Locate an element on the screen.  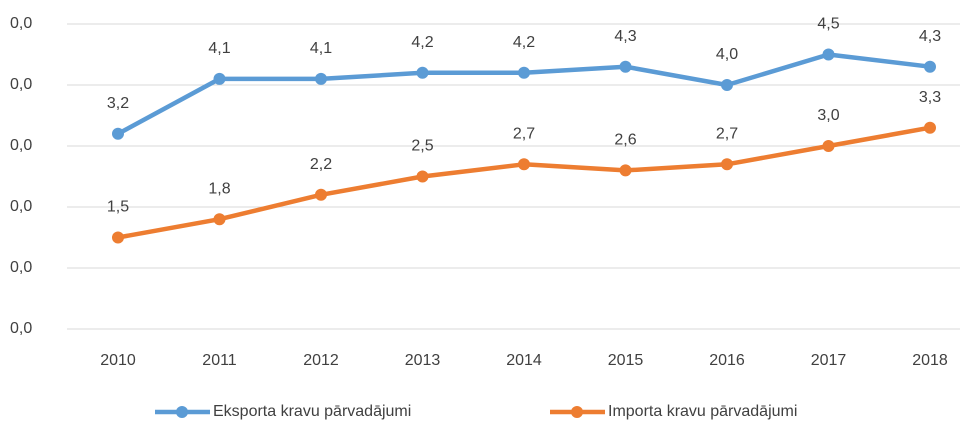
data-label: 2,2 is located at coordinates (321, 164).